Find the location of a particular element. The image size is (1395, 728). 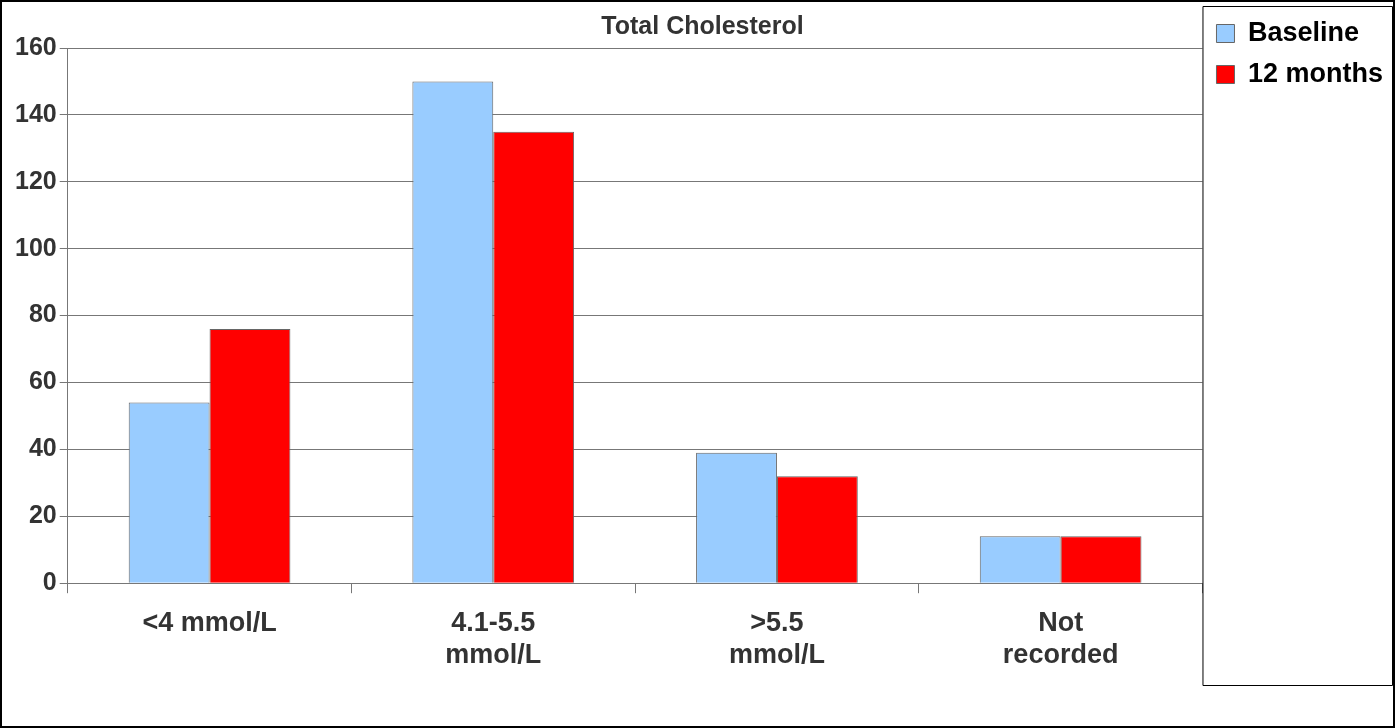

x-tick-label: >5.5 mmol/L is located at coordinates (776, 638).